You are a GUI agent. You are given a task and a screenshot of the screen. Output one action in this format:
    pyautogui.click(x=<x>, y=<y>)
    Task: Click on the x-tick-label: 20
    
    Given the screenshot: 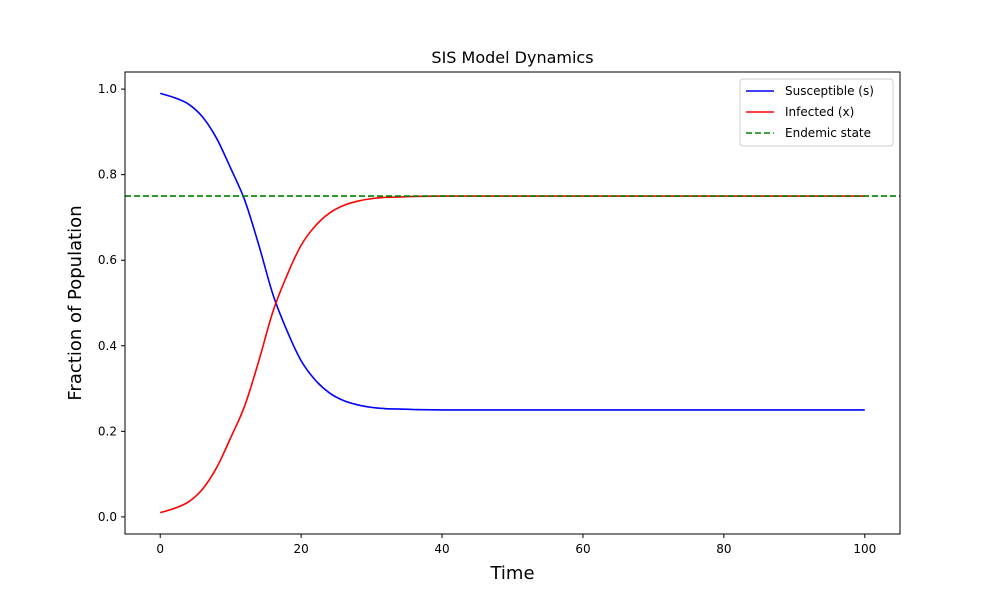 What is the action you would take?
    pyautogui.click(x=300, y=549)
    